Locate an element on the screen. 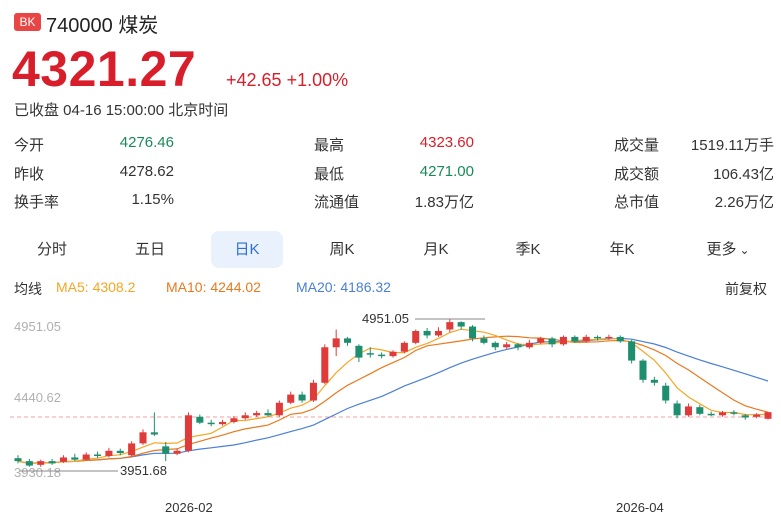  price-change: +42.65 +1.00% is located at coordinates (287, 80).